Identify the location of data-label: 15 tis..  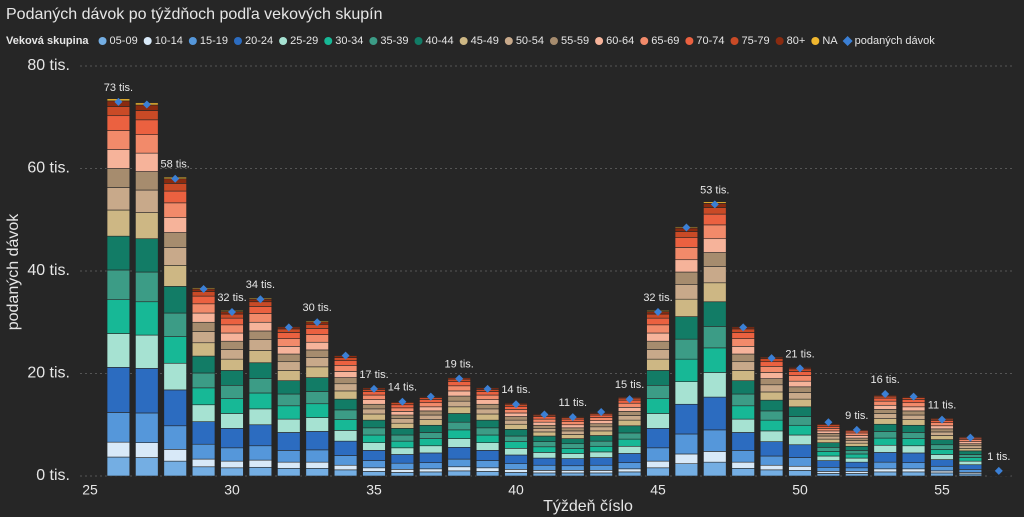
(629, 385).